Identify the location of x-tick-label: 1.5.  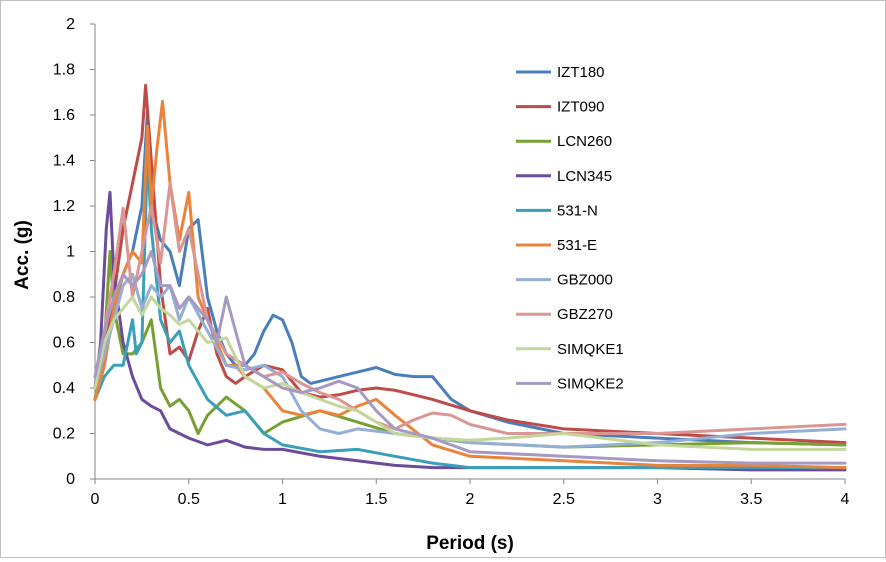
(376, 499).